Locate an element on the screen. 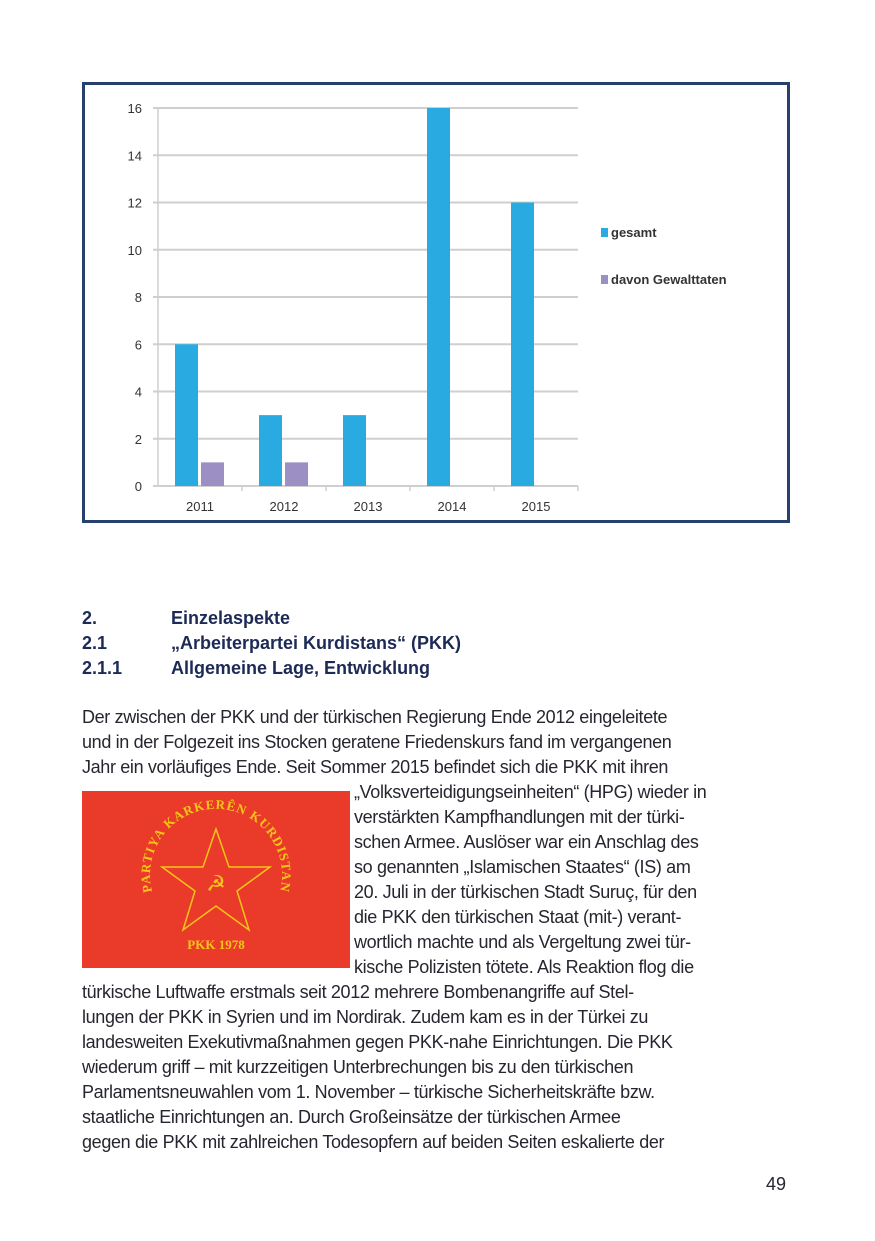 Image resolution: width=875 pixels, height=1241 pixels. heading-number: 2.1.1 is located at coordinates (102, 668).